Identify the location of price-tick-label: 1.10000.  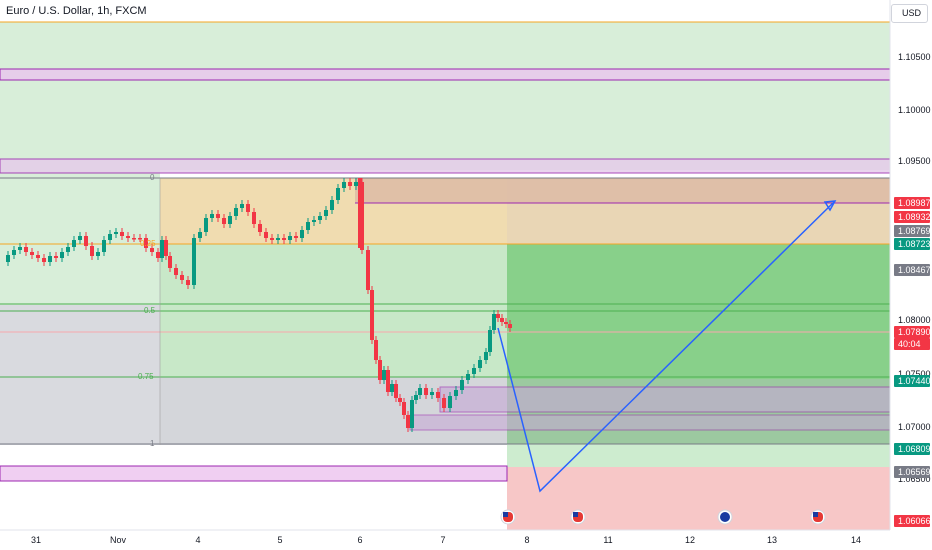
(914, 110).